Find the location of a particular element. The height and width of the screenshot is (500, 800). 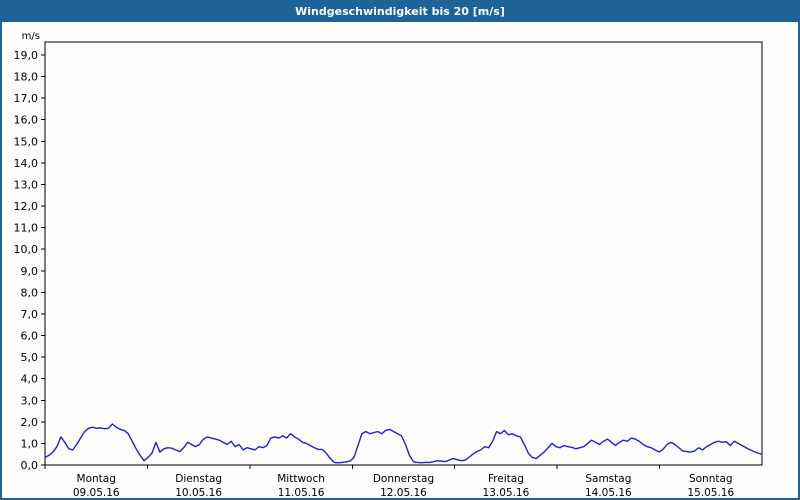

y-axis-tick-label: 11,0 is located at coordinates (26, 228).